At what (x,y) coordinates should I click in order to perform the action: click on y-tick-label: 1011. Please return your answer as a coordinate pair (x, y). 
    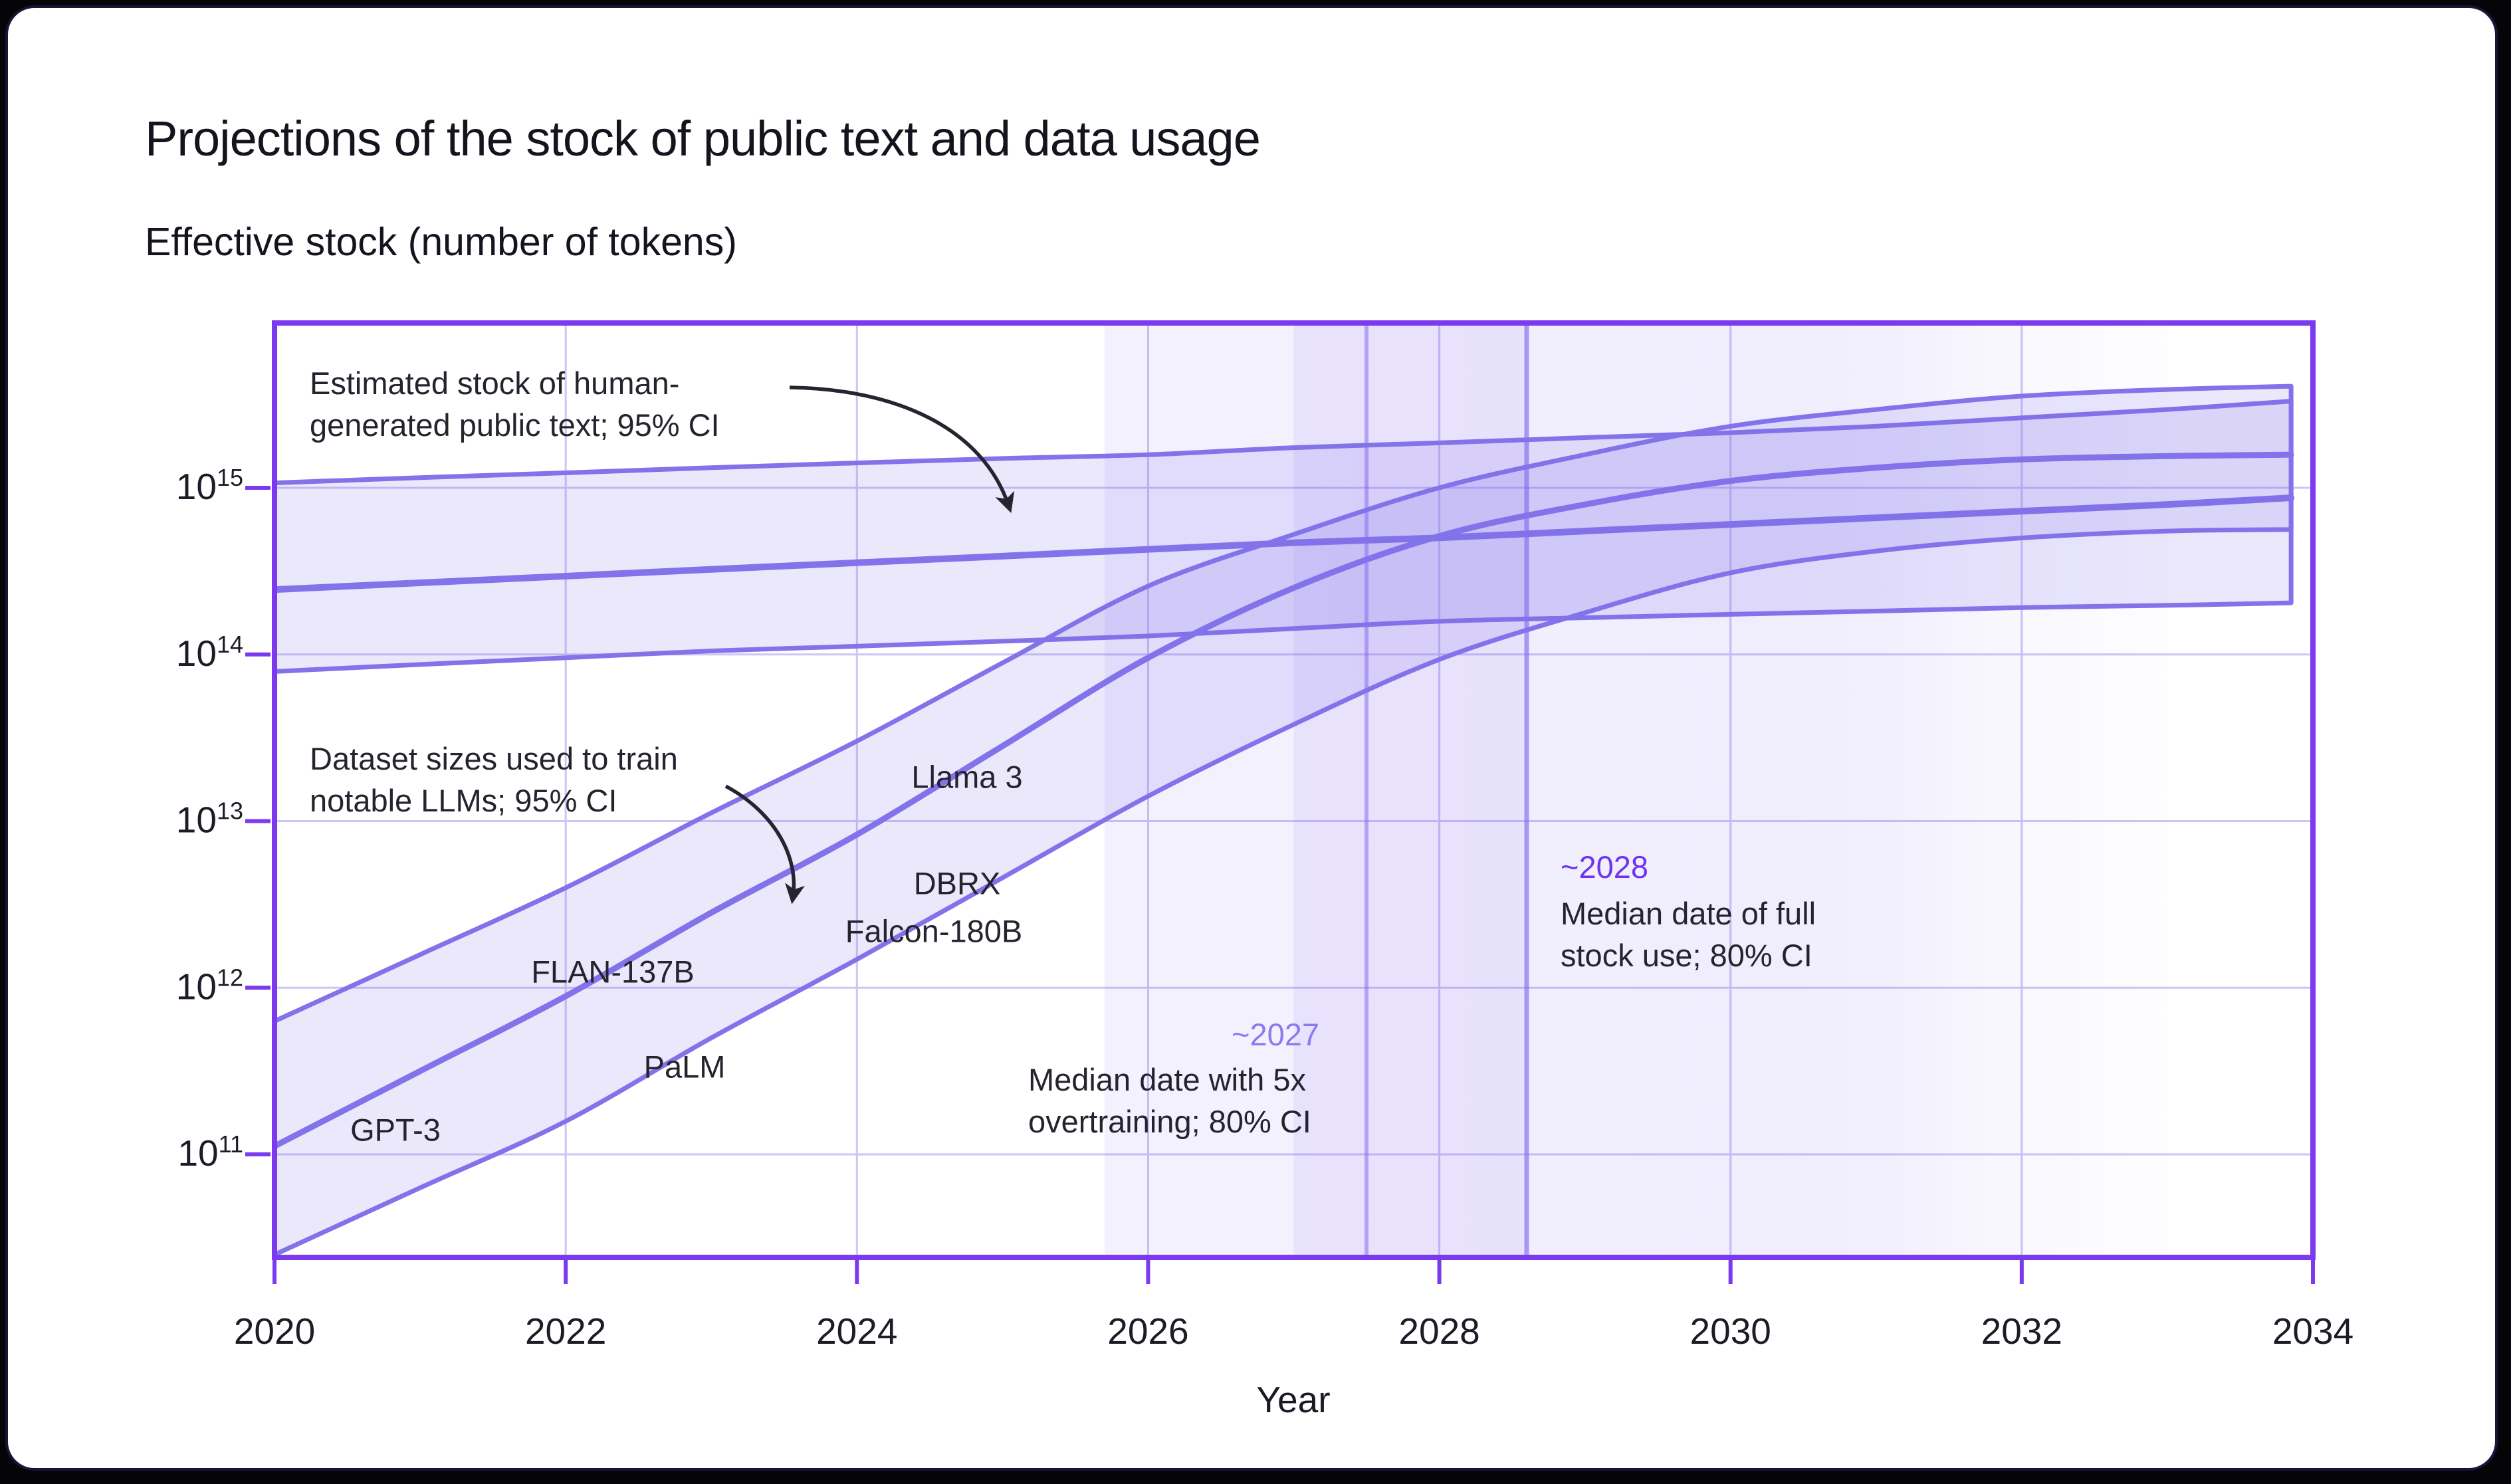
    Looking at the image, I should click on (210, 1152).